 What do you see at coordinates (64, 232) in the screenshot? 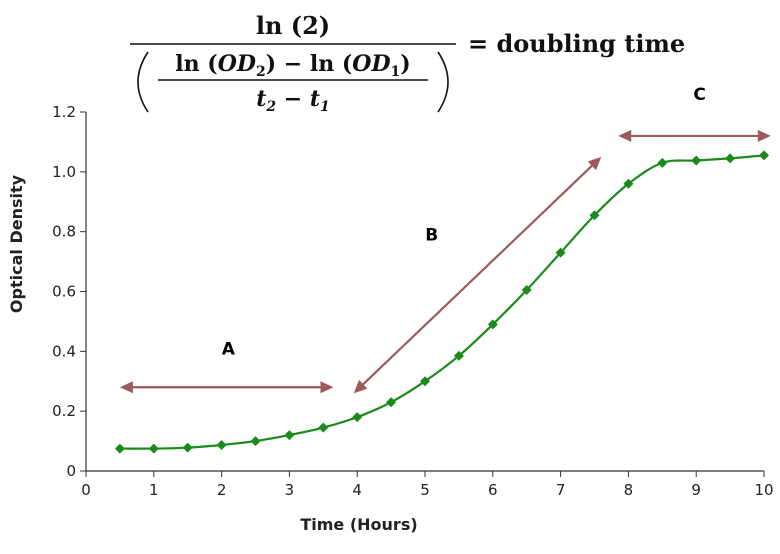
I see `y-tick-label: 0.8` at bounding box center [64, 232].